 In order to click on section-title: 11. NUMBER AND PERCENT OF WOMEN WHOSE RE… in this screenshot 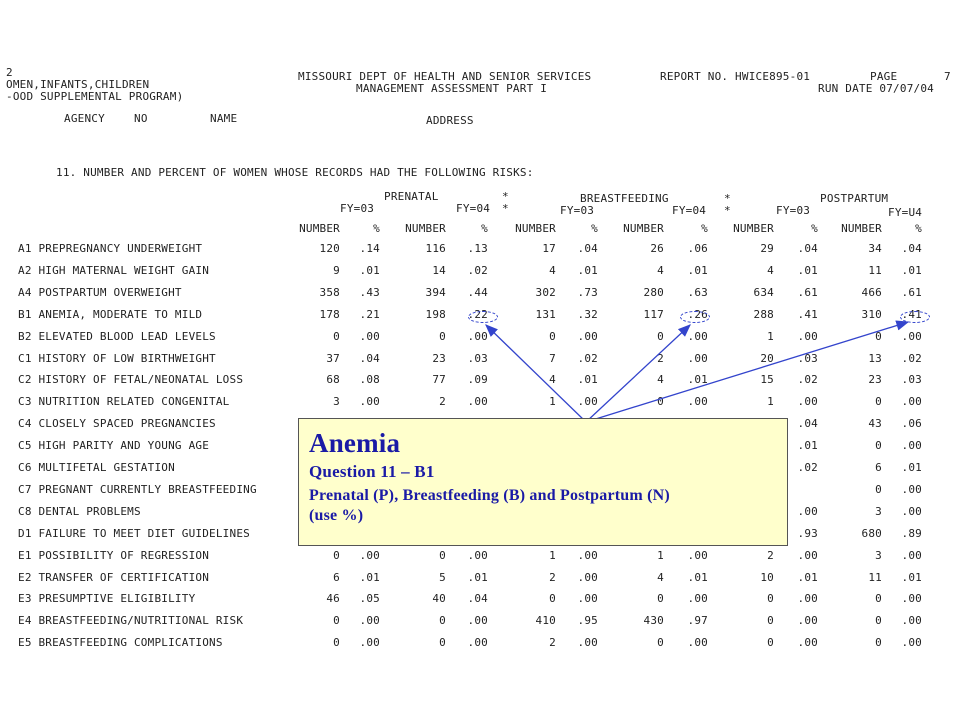, I will do `click(295, 172)`.